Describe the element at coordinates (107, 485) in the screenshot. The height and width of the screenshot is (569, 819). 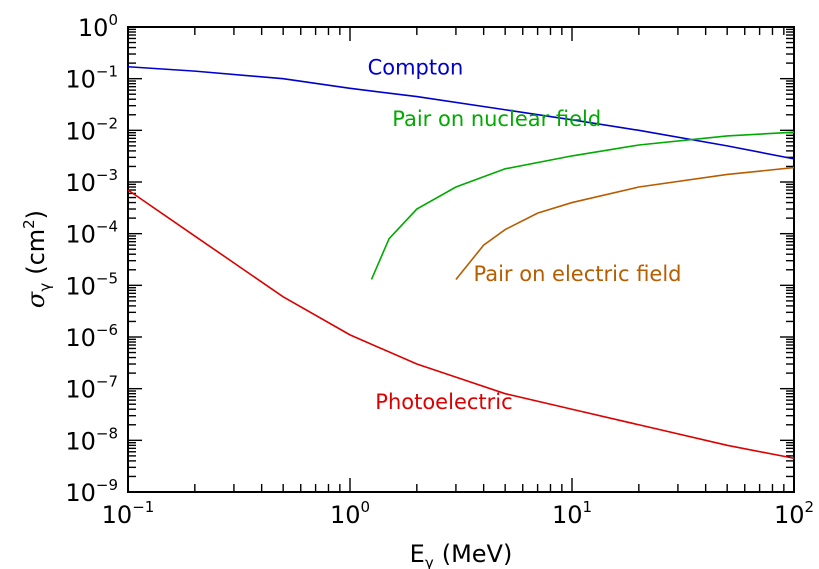
I see `y-tick-label-exponent: −9` at that location.